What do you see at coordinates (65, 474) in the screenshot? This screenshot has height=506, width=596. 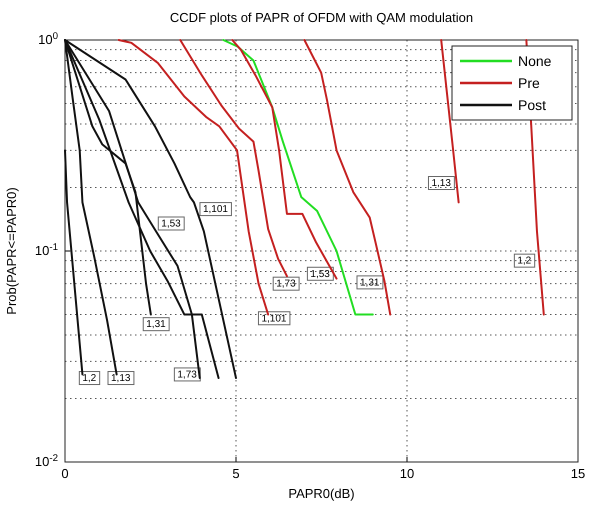 I see `x-tick-label: 0` at bounding box center [65, 474].